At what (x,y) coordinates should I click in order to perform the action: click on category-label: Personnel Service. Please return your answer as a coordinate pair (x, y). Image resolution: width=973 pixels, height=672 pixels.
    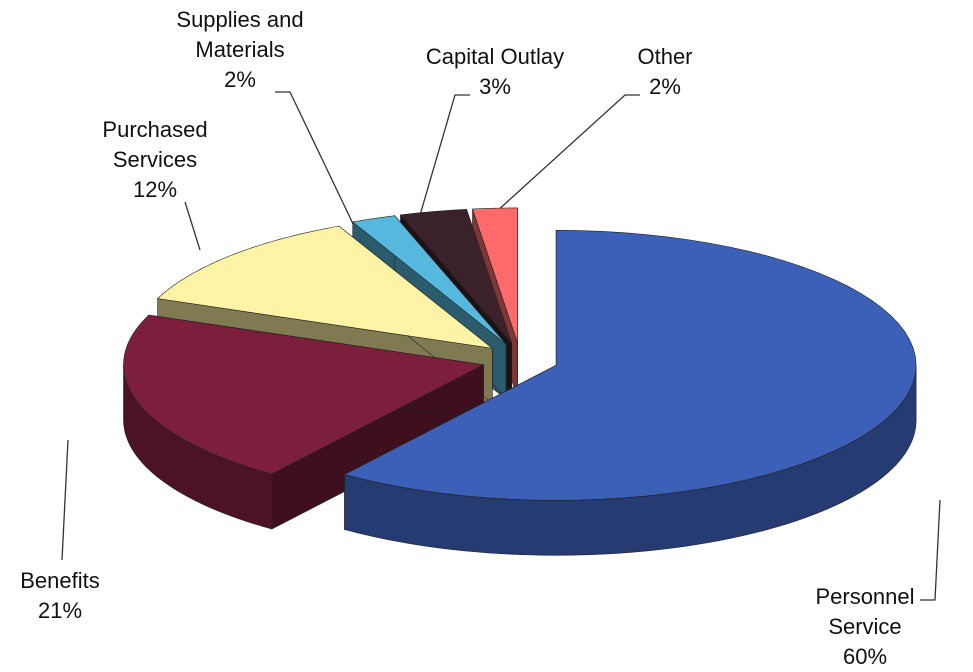
    Looking at the image, I should click on (865, 611).